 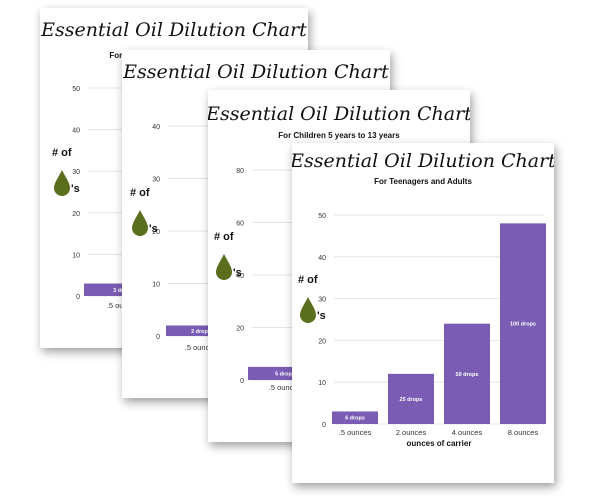 I want to click on x-category-label: 4 ounces, so click(x=467, y=432).